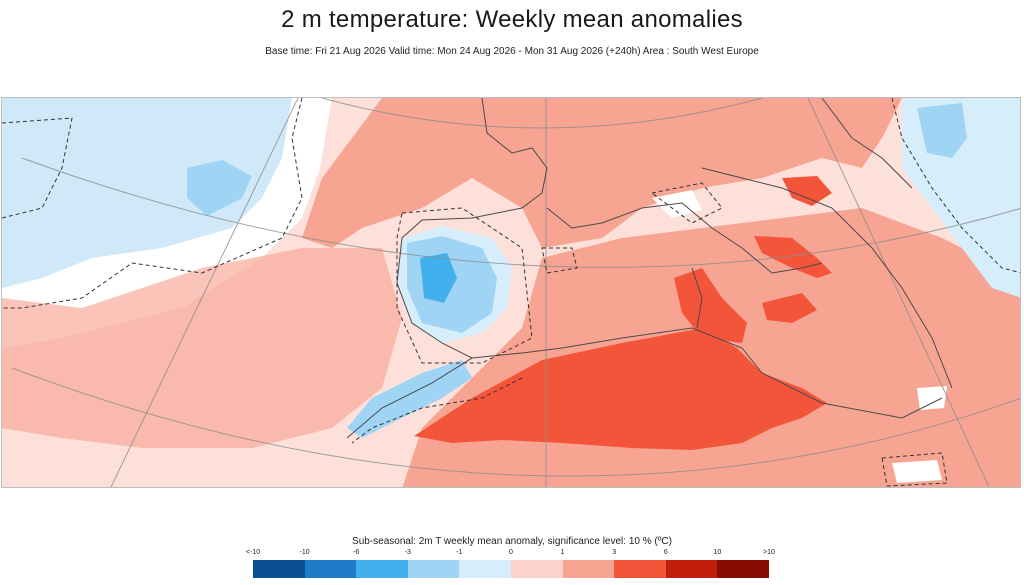  What do you see at coordinates (614, 552) in the screenshot?
I see `legend-tick: 3` at bounding box center [614, 552].